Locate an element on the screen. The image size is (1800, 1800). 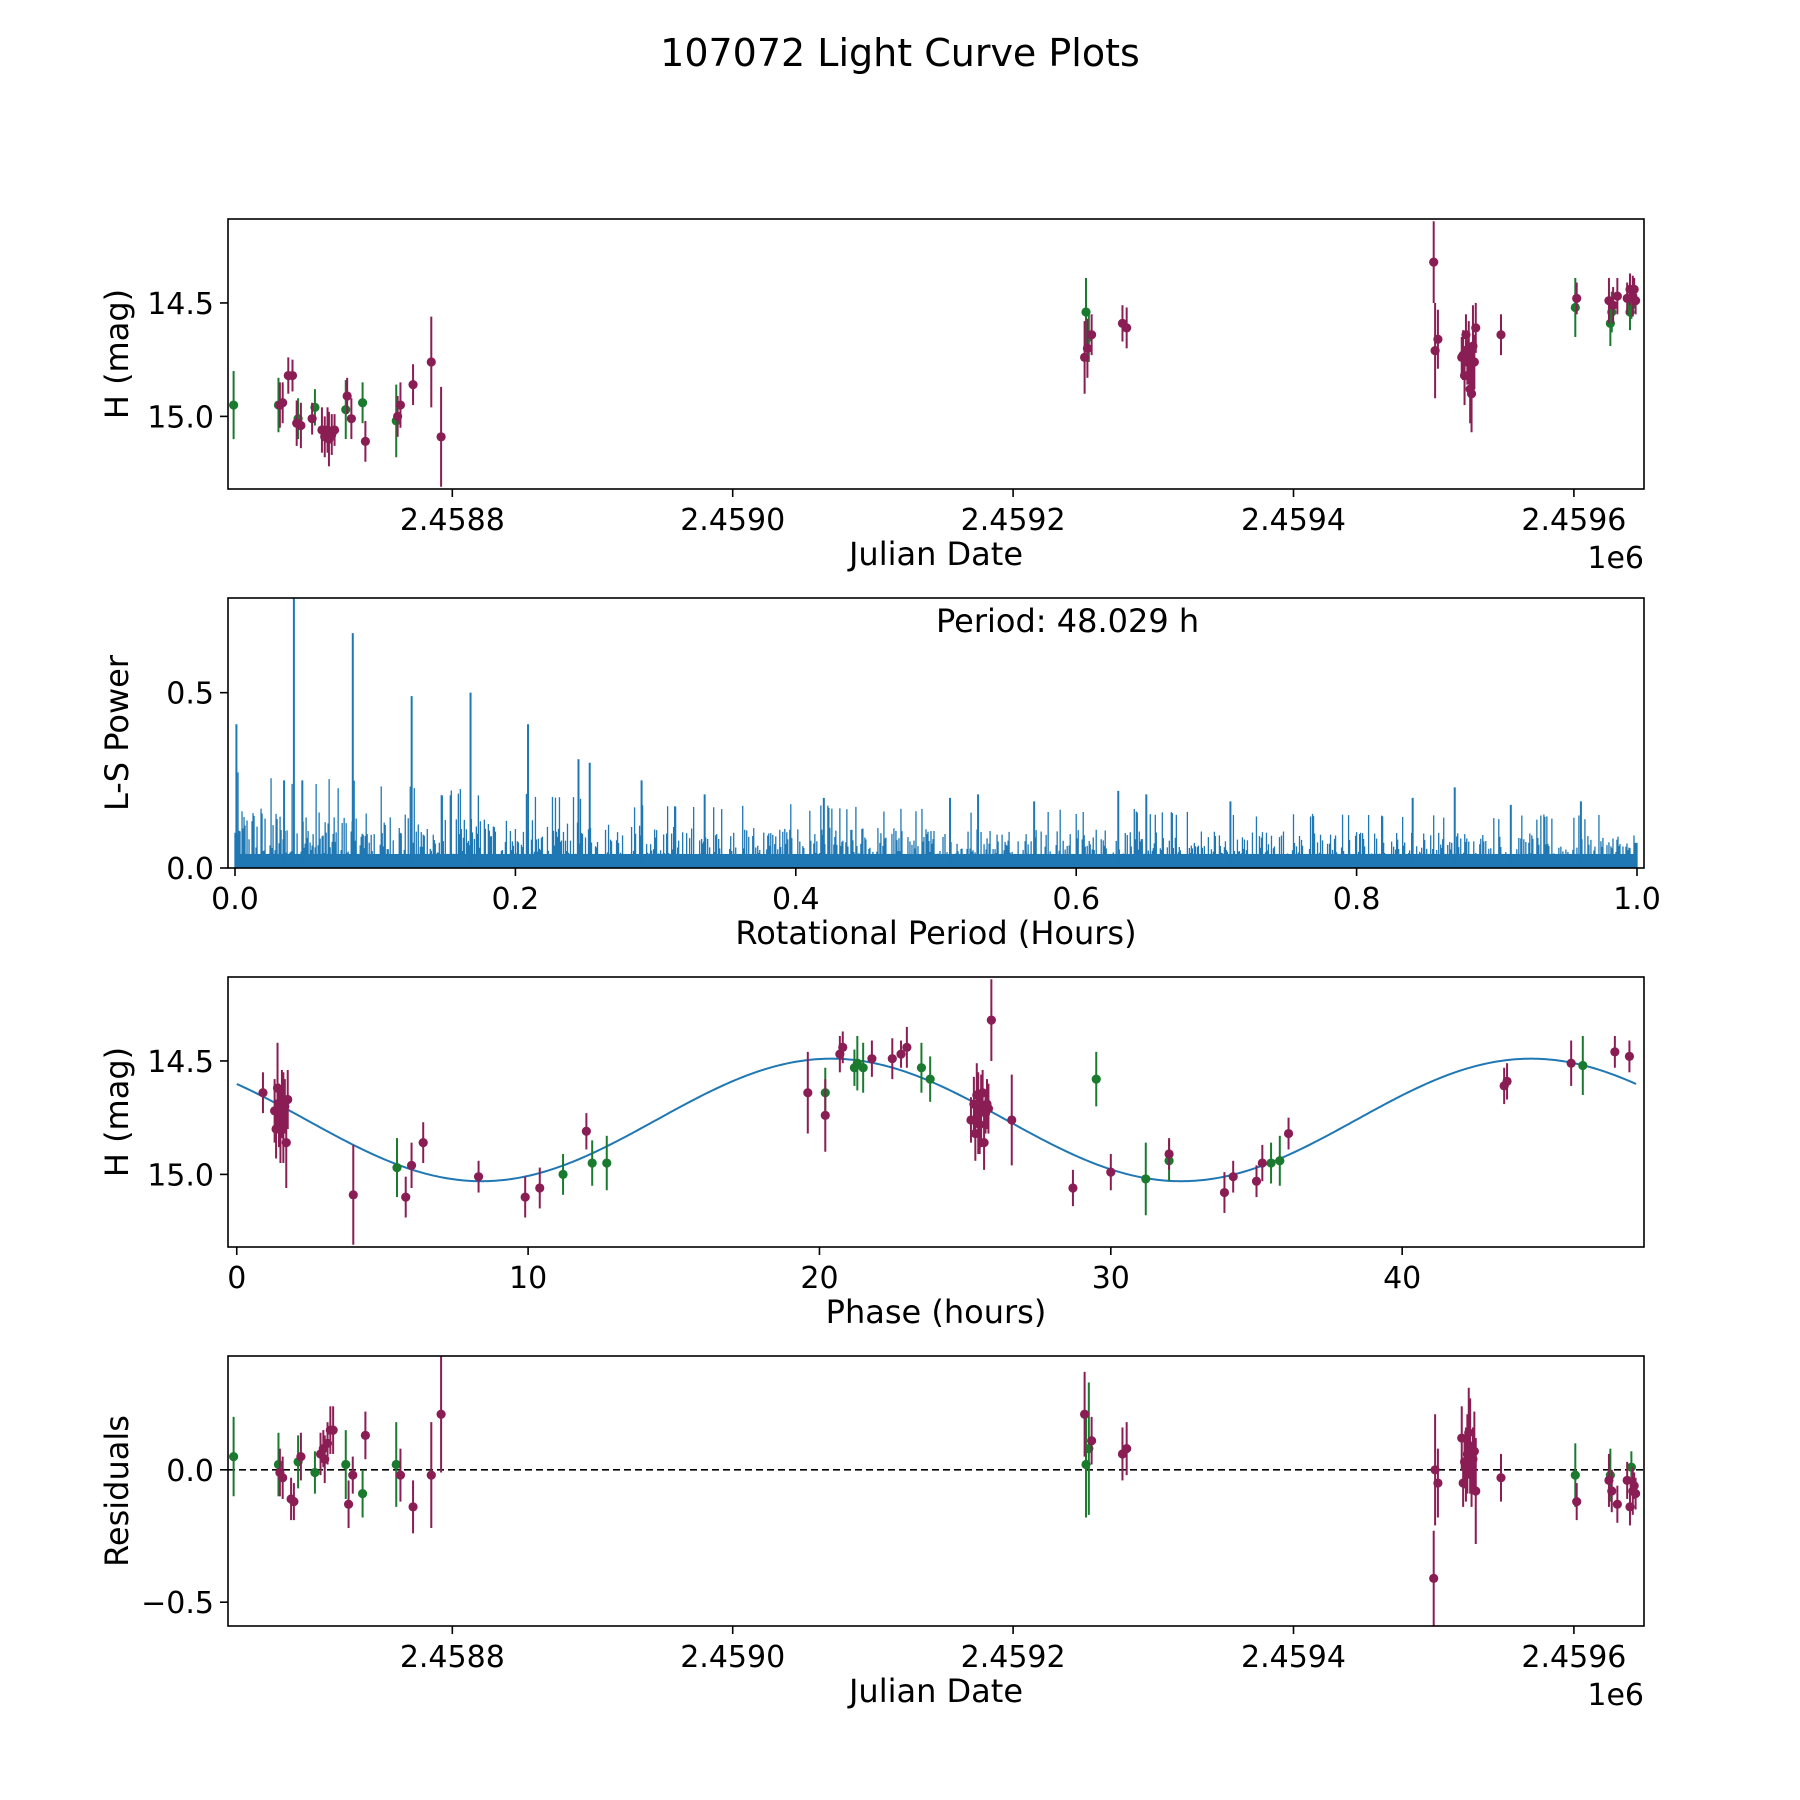
x-tick-label: 2.4596 is located at coordinates (1573, 1657).